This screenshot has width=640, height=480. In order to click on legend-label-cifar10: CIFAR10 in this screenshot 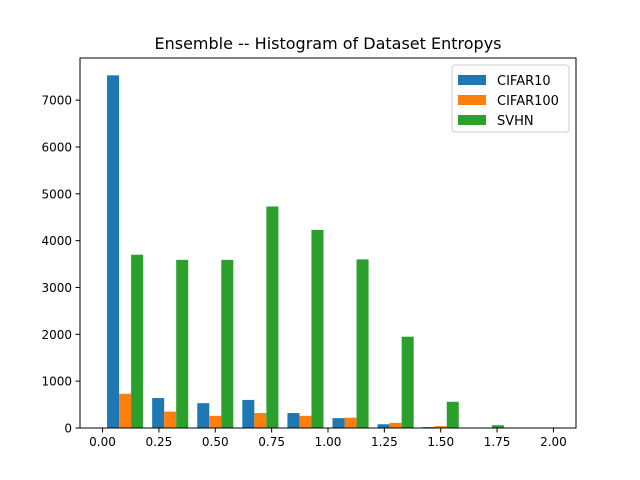, I will do `click(524, 81)`.